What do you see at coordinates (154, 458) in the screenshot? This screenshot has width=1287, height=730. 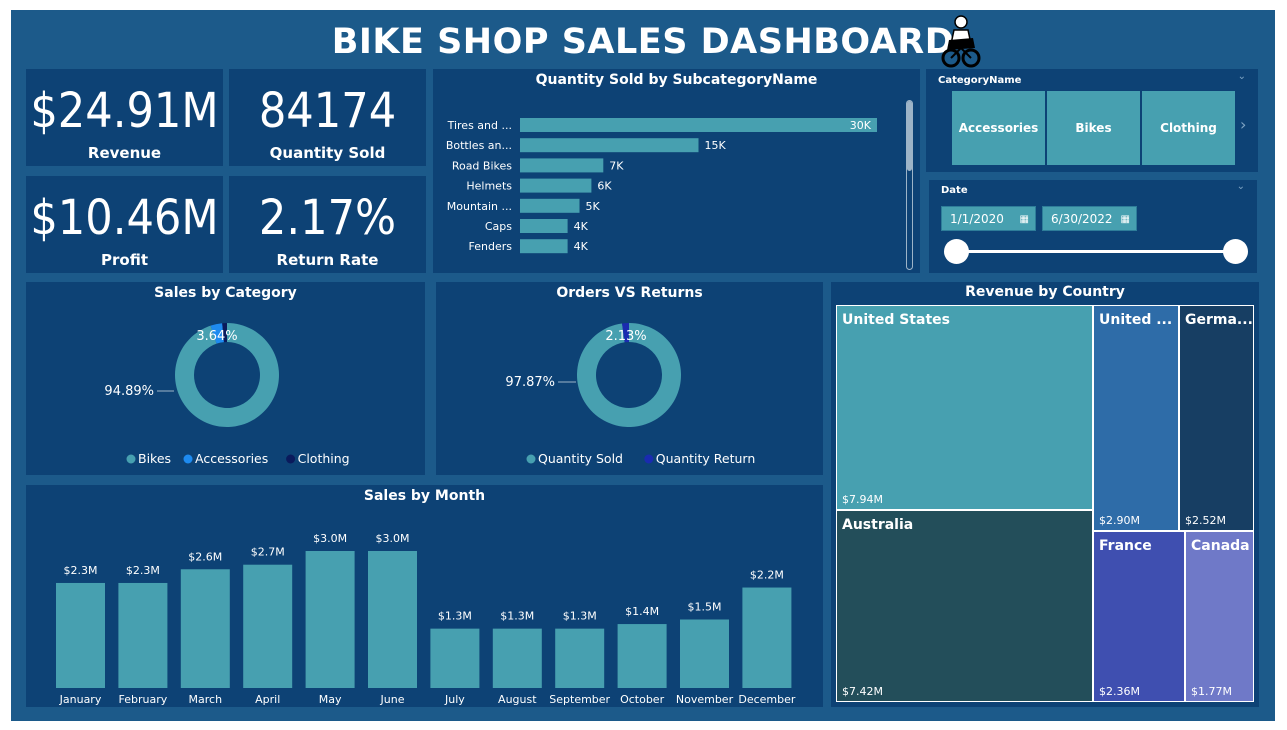 I see `legend-entry: Bikes` at bounding box center [154, 458].